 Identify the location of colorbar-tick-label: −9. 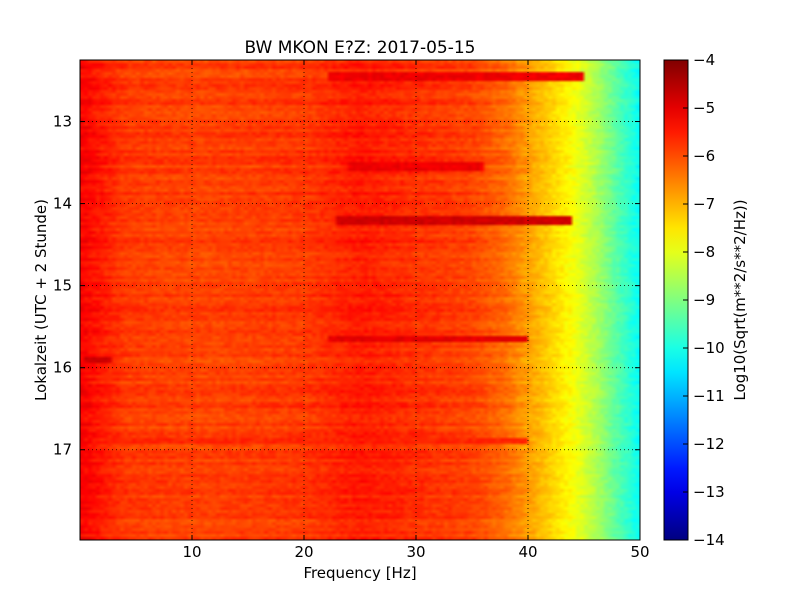
(704, 300).